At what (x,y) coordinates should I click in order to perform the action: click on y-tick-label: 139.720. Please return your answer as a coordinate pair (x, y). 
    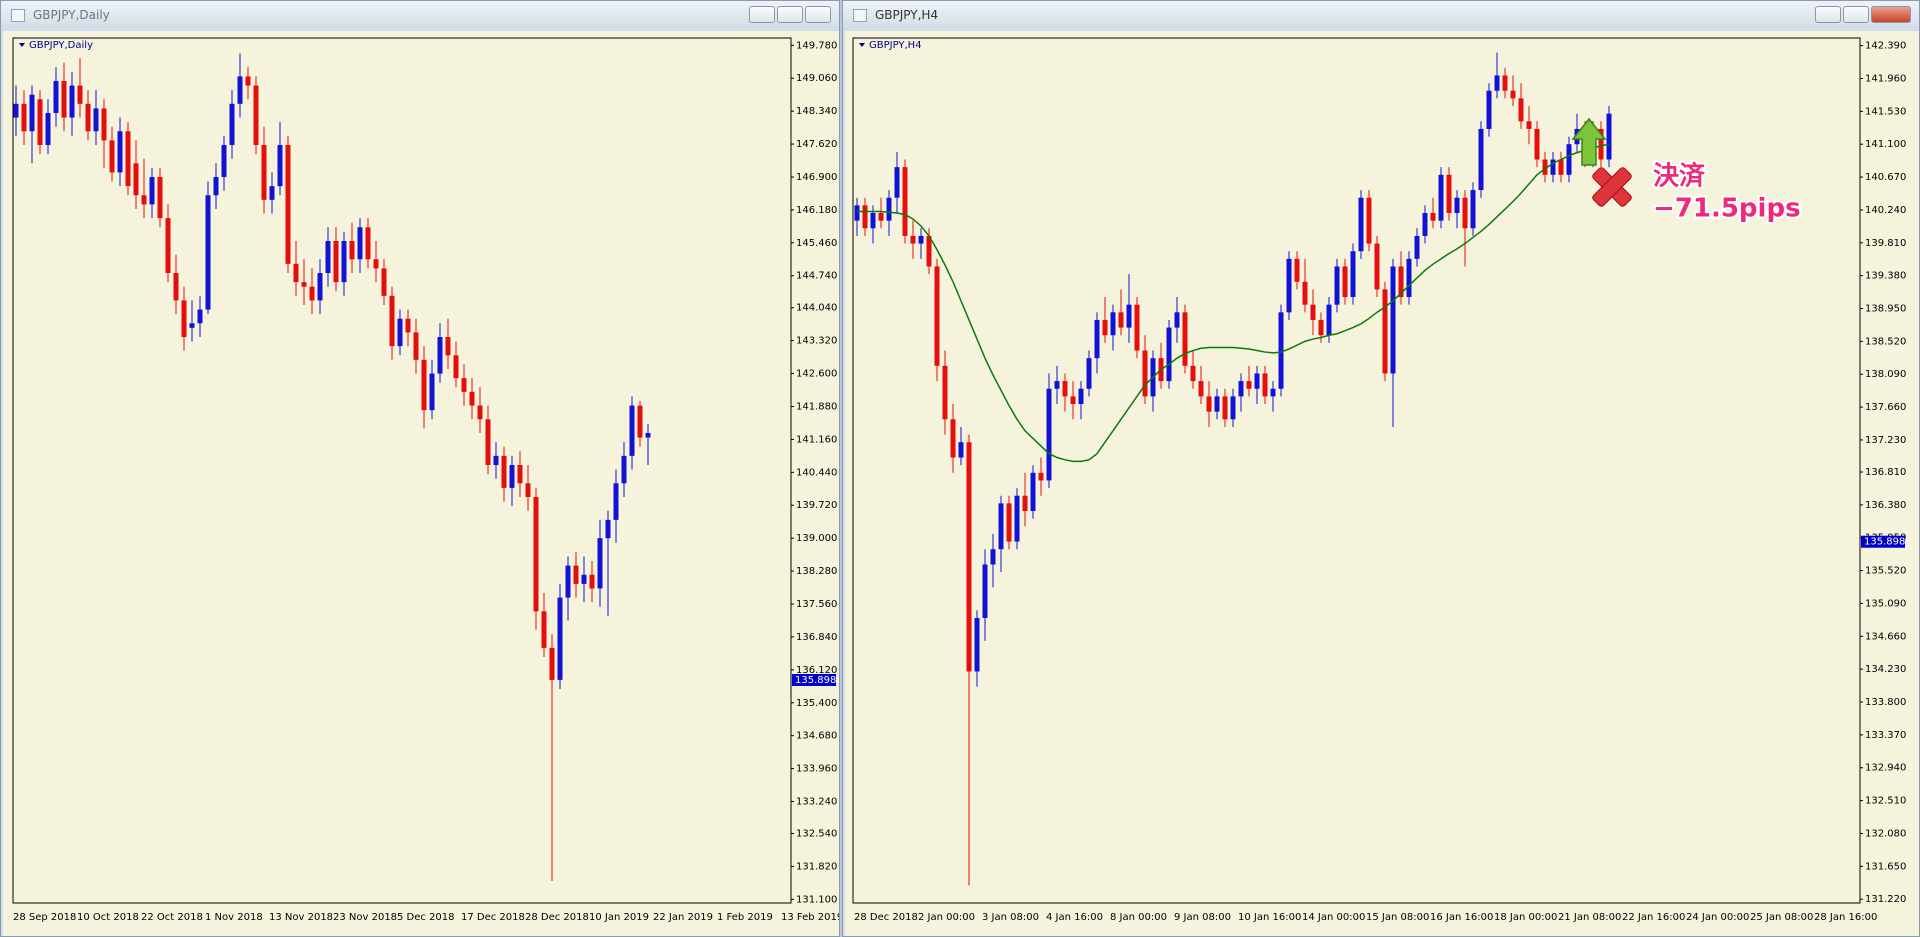
    Looking at the image, I should click on (816, 505).